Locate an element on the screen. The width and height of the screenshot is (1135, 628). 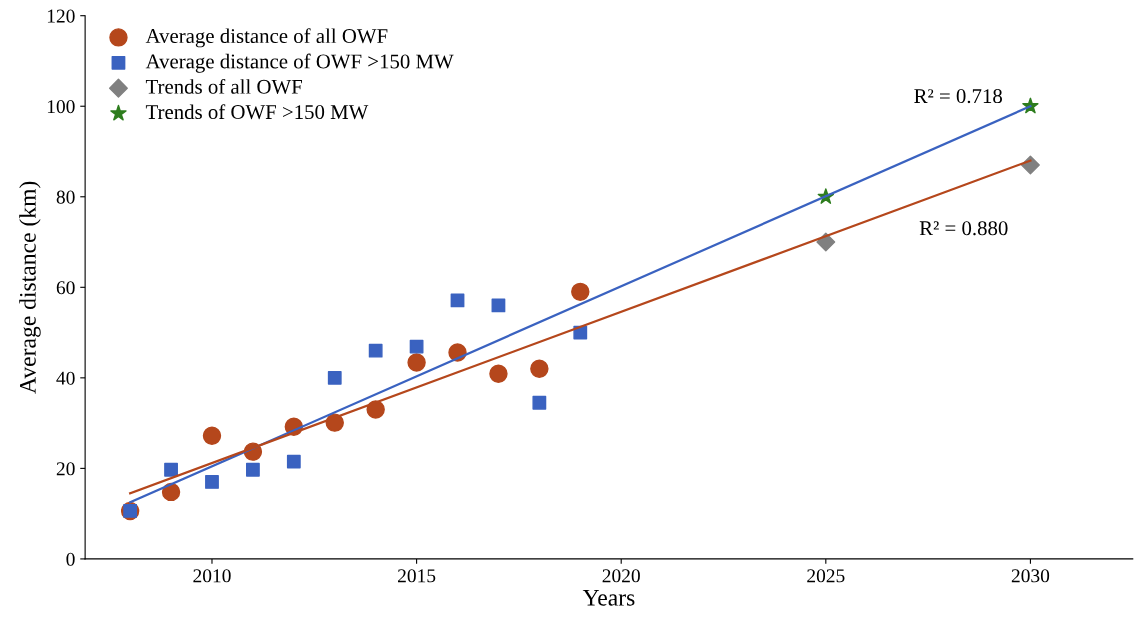
y-tick-label: 100 is located at coordinates (61, 107).